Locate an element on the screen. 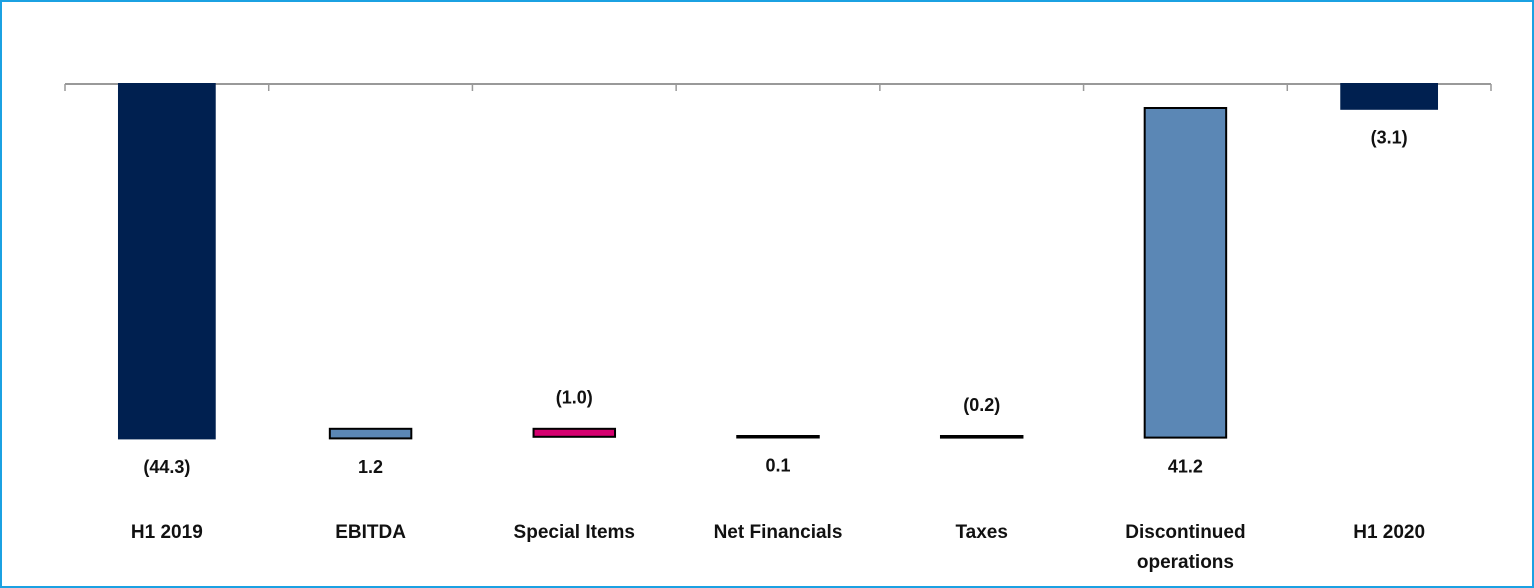 This screenshot has height=588, width=1534. category-label: Special Items is located at coordinates (574, 532).